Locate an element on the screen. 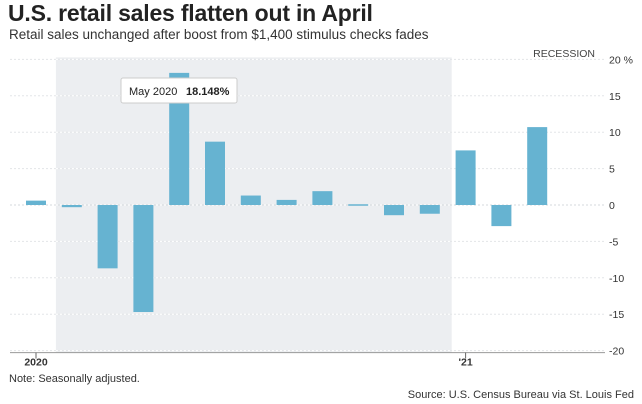 This screenshot has height=404, width=642. y-tick-label: -5 is located at coordinates (613, 242).